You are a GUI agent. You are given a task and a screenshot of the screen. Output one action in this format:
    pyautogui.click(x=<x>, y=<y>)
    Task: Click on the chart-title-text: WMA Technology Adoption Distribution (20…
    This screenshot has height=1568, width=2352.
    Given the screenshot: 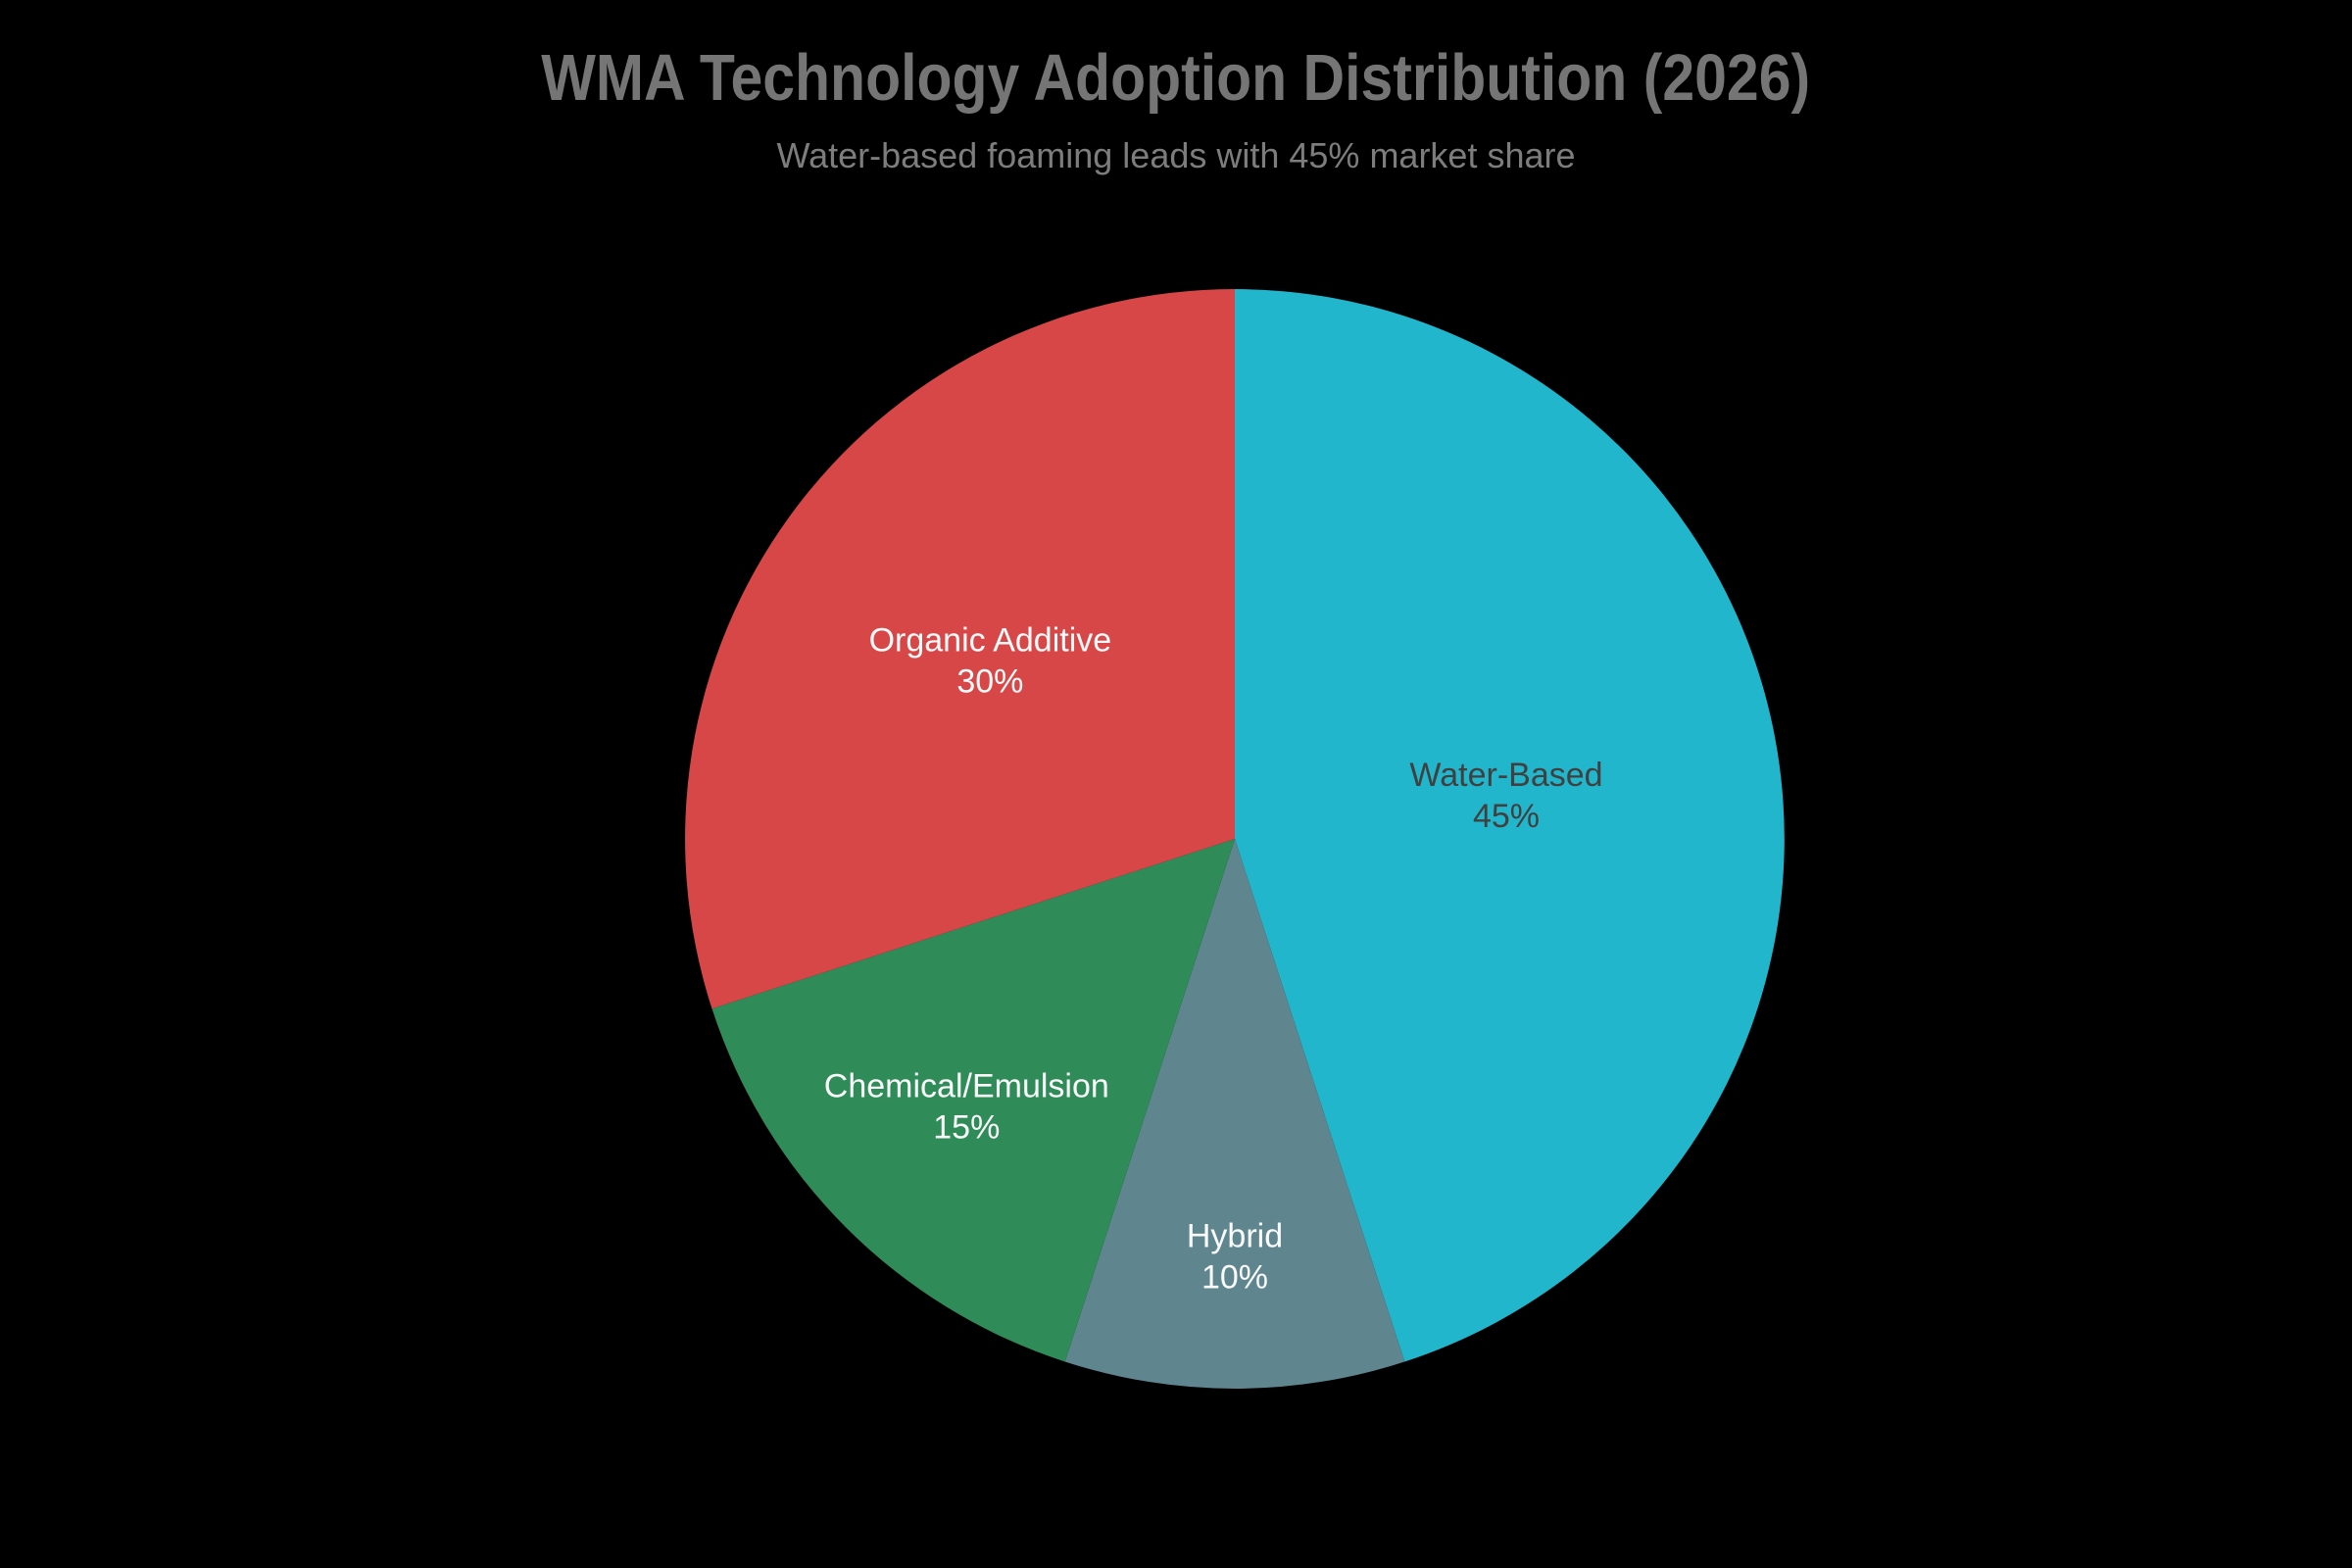 What is the action you would take?
    pyautogui.click(x=1176, y=78)
    